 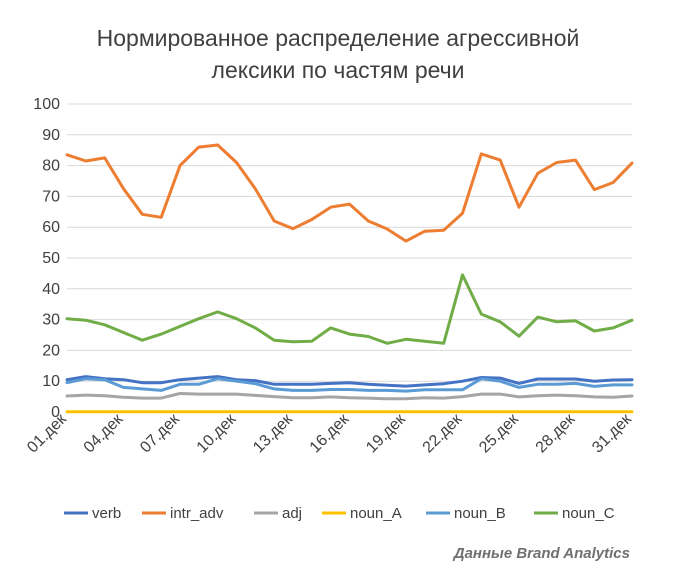 I want to click on source-note: Данные Brand Analytics, so click(x=541, y=553).